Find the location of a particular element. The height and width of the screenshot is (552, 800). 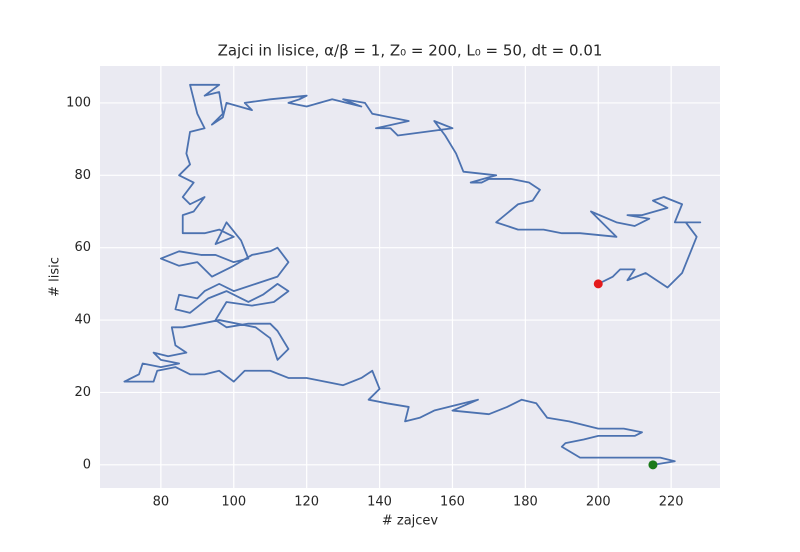

y-tick-label: 100 is located at coordinates (78, 102).